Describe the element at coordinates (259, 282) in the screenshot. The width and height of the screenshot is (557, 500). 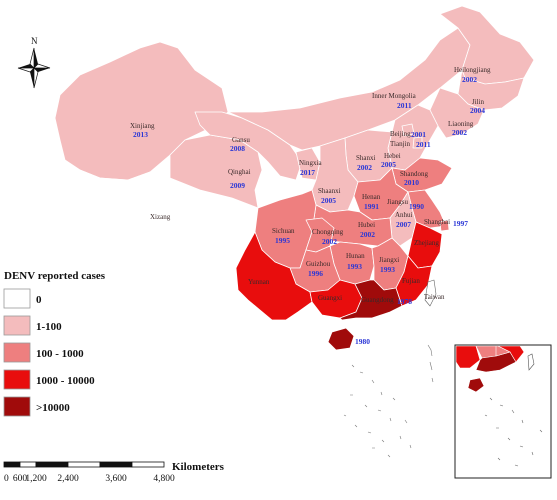
I see `label-yunnan: Yunnan` at that location.